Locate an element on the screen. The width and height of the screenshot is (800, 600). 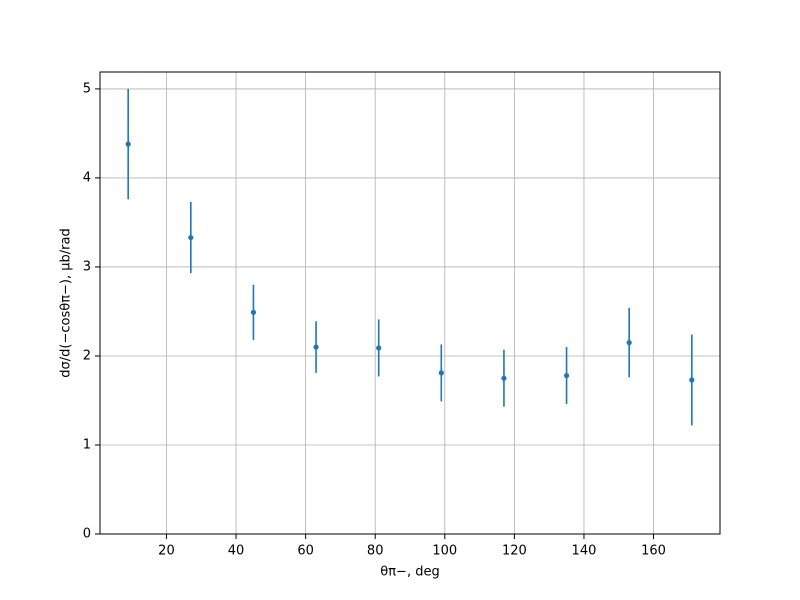
x-tick-label: 160 is located at coordinates (653, 551).